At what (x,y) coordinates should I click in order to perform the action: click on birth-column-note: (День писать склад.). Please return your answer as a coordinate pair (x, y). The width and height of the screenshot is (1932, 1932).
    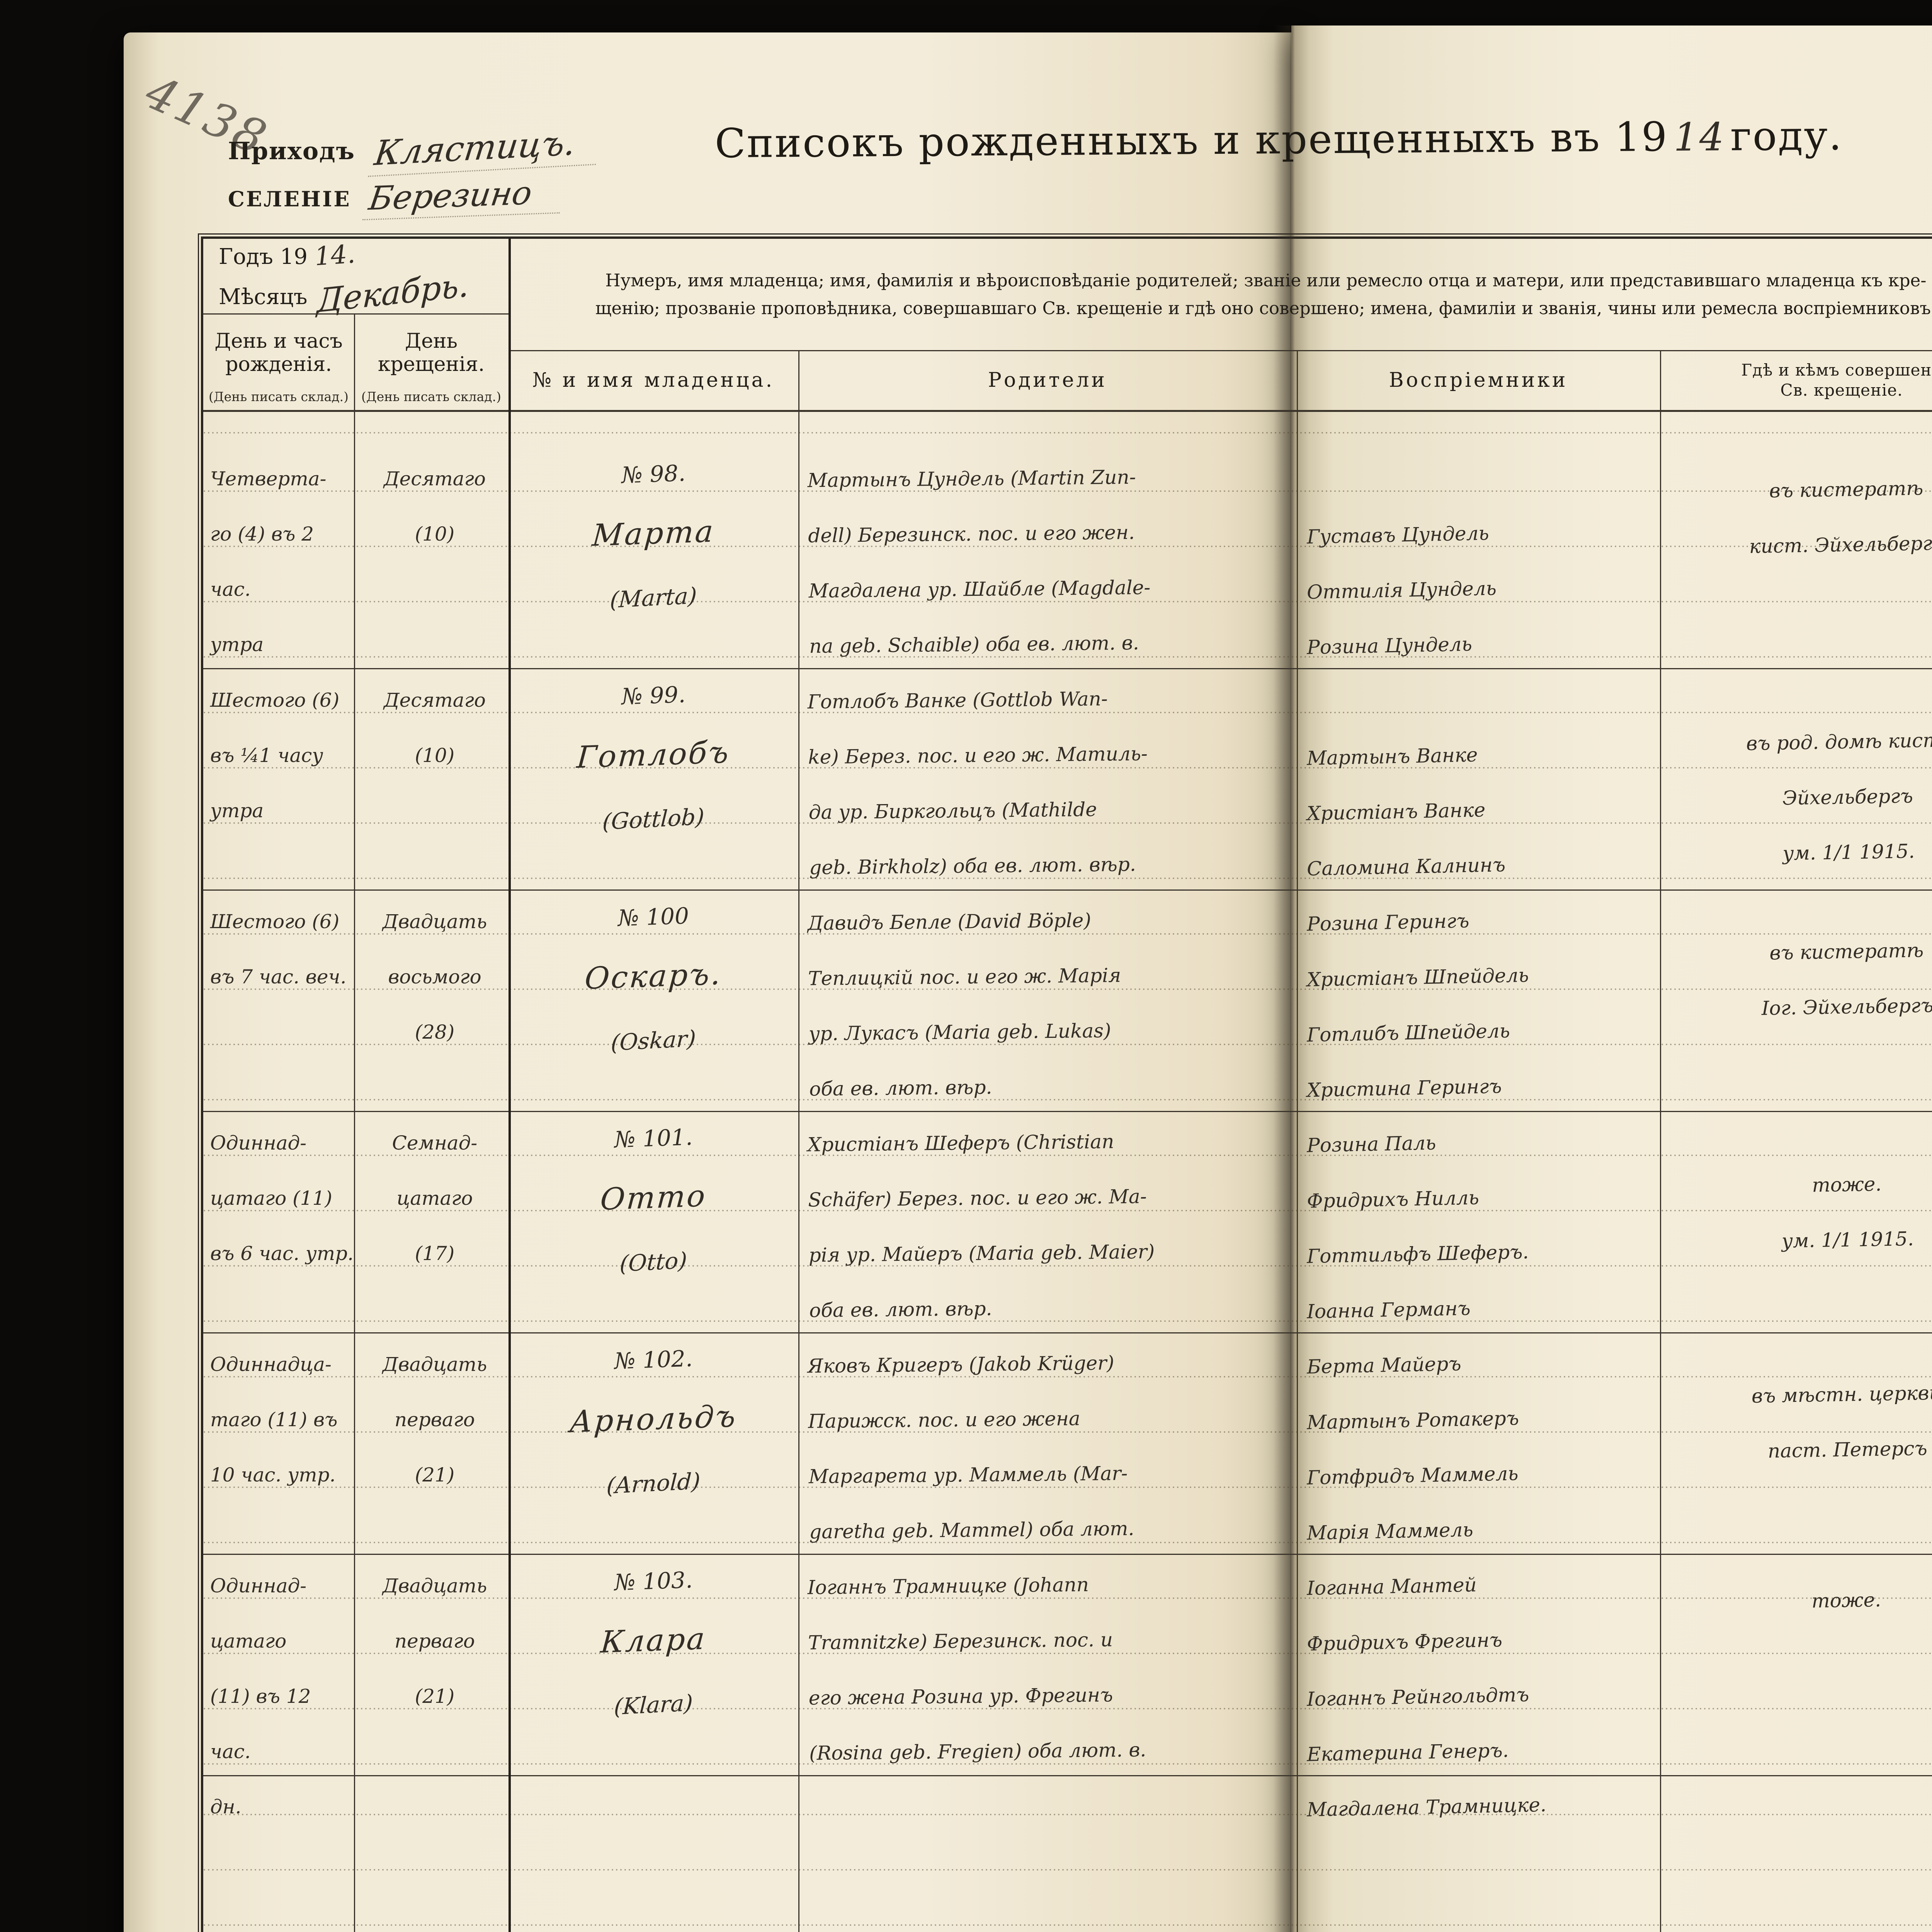
    Looking at the image, I should click on (279, 396).